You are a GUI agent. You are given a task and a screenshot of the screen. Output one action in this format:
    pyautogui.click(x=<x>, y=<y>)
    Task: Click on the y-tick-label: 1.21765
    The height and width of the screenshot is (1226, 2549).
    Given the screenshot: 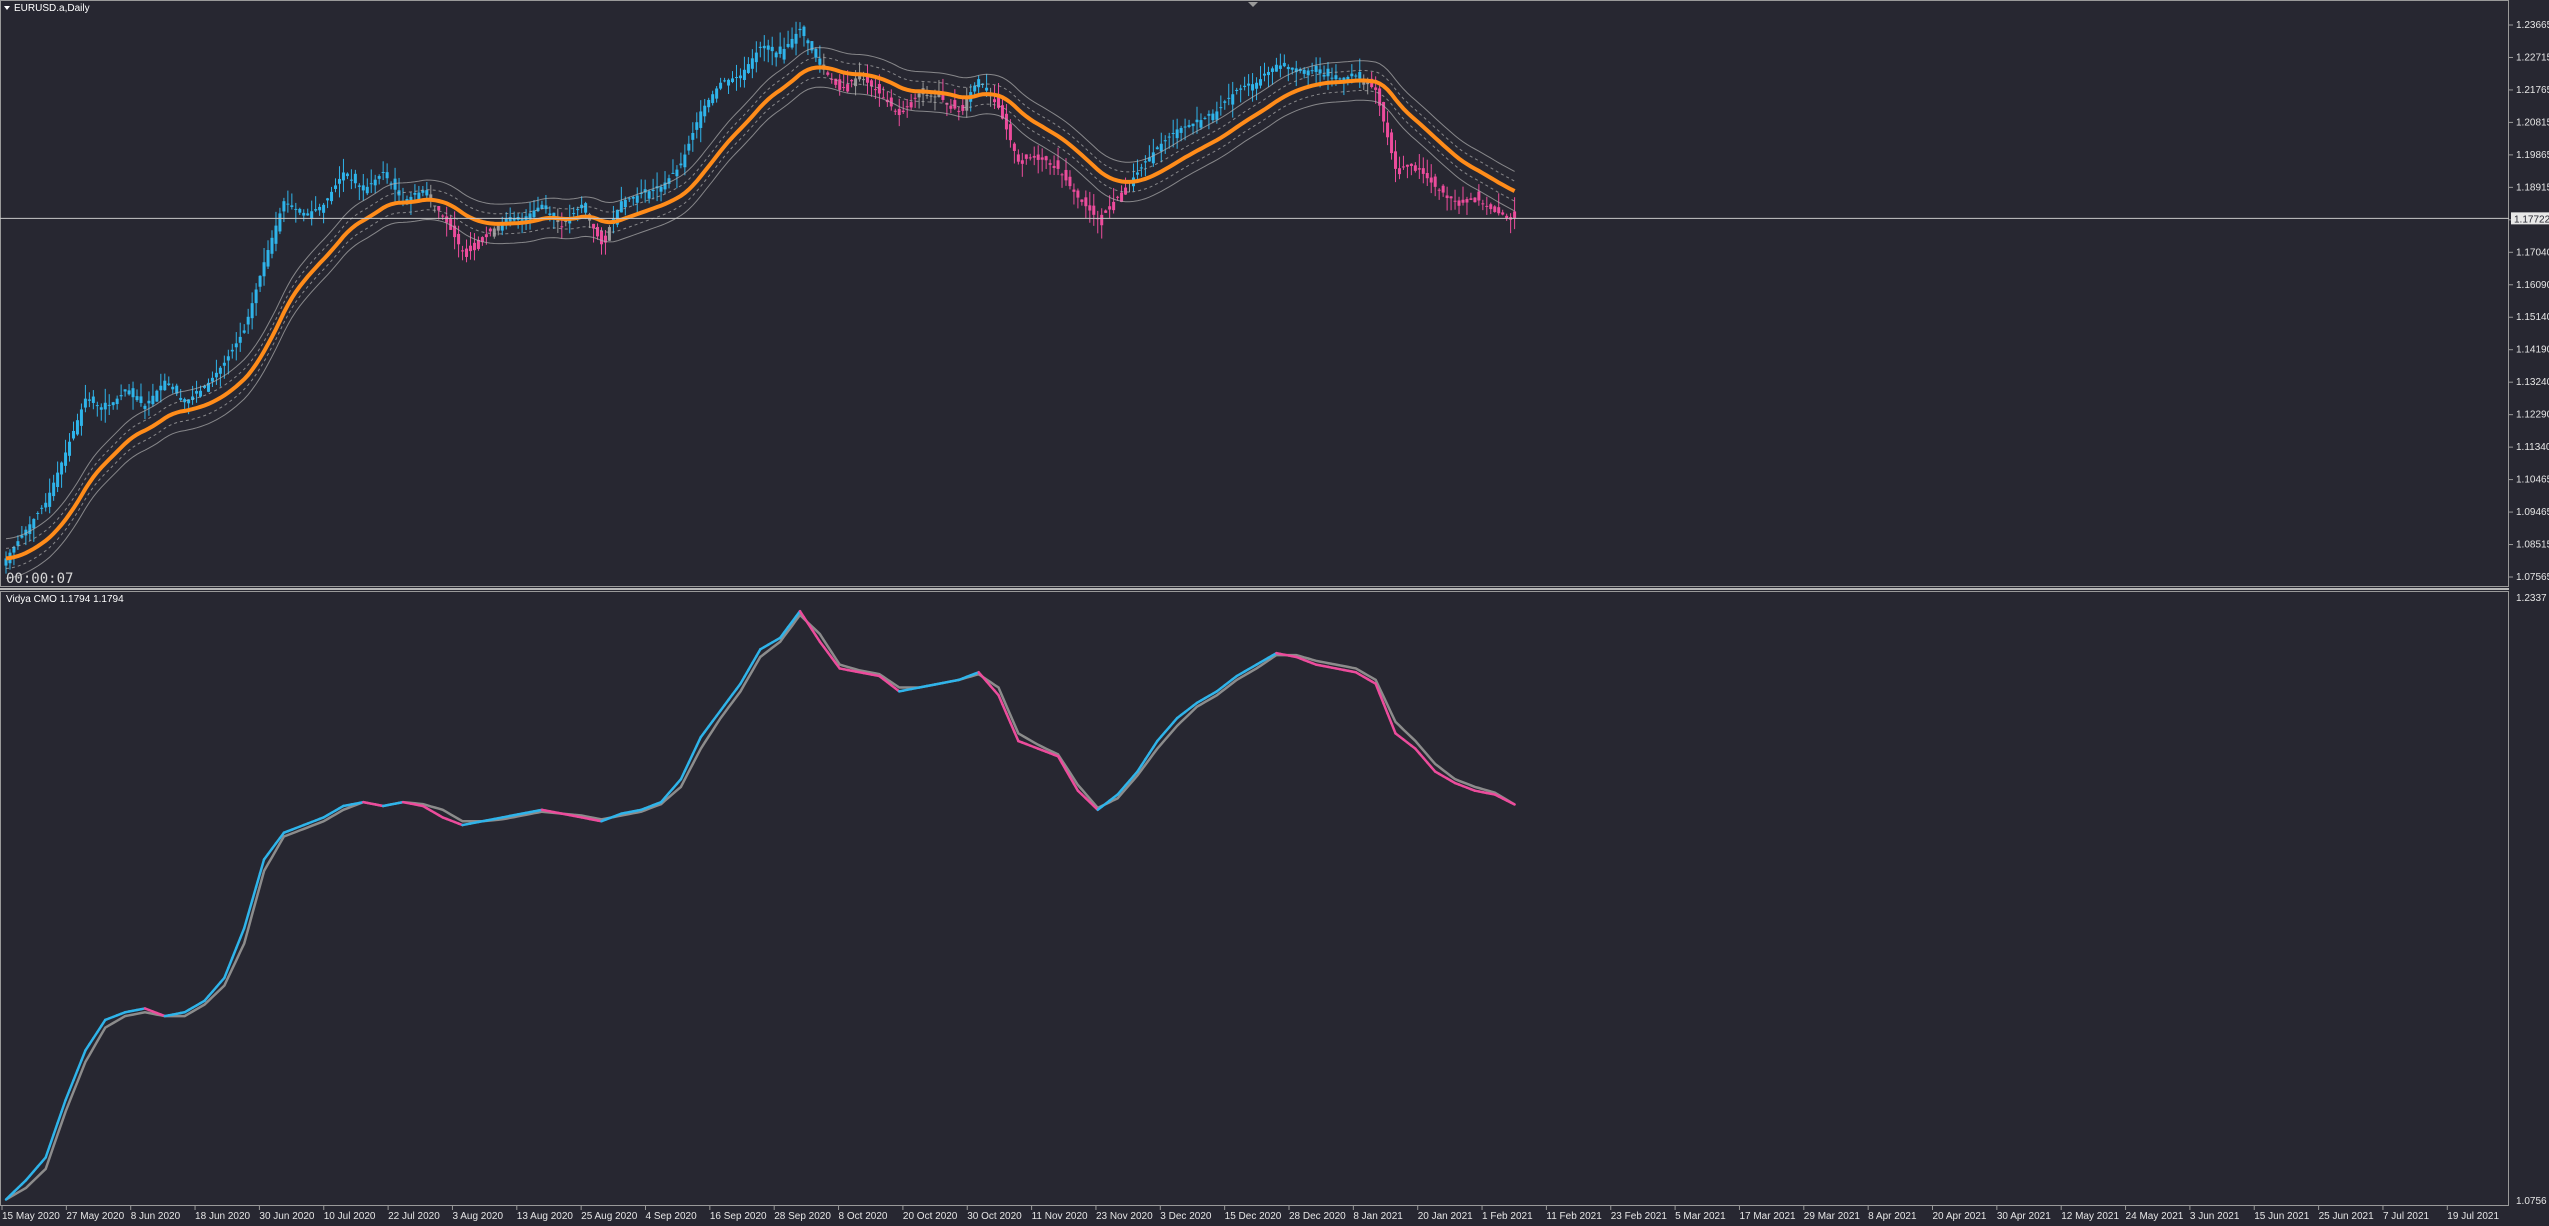 What is the action you would take?
    pyautogui.click(x=2532, y=90)
    